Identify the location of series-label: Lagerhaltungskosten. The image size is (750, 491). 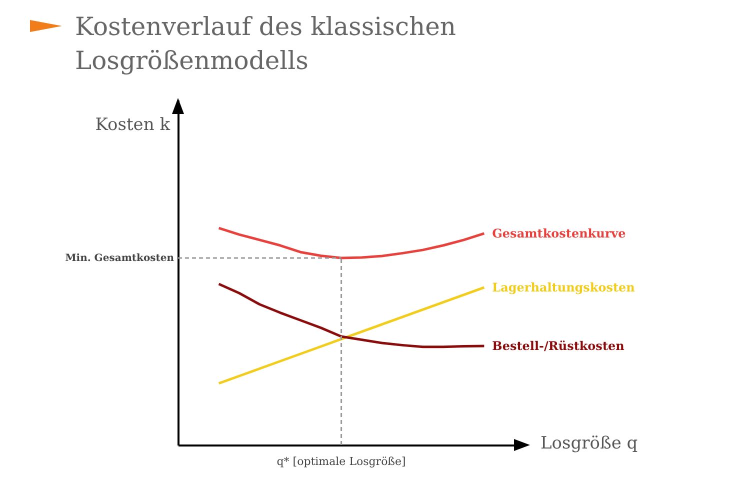
(564, 287).